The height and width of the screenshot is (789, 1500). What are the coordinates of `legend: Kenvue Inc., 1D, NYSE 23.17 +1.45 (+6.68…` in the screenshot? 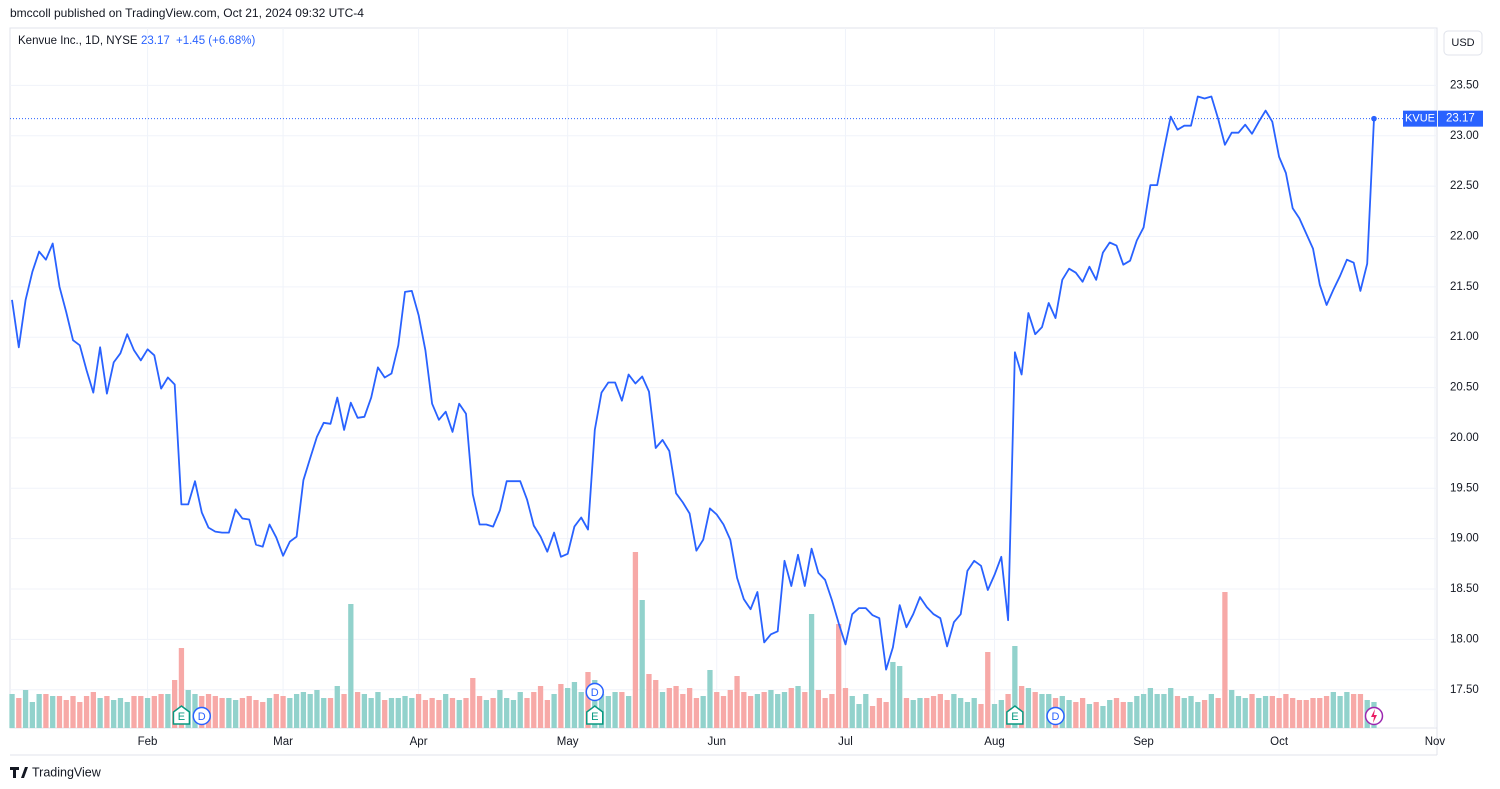 It's located at (136, 41).